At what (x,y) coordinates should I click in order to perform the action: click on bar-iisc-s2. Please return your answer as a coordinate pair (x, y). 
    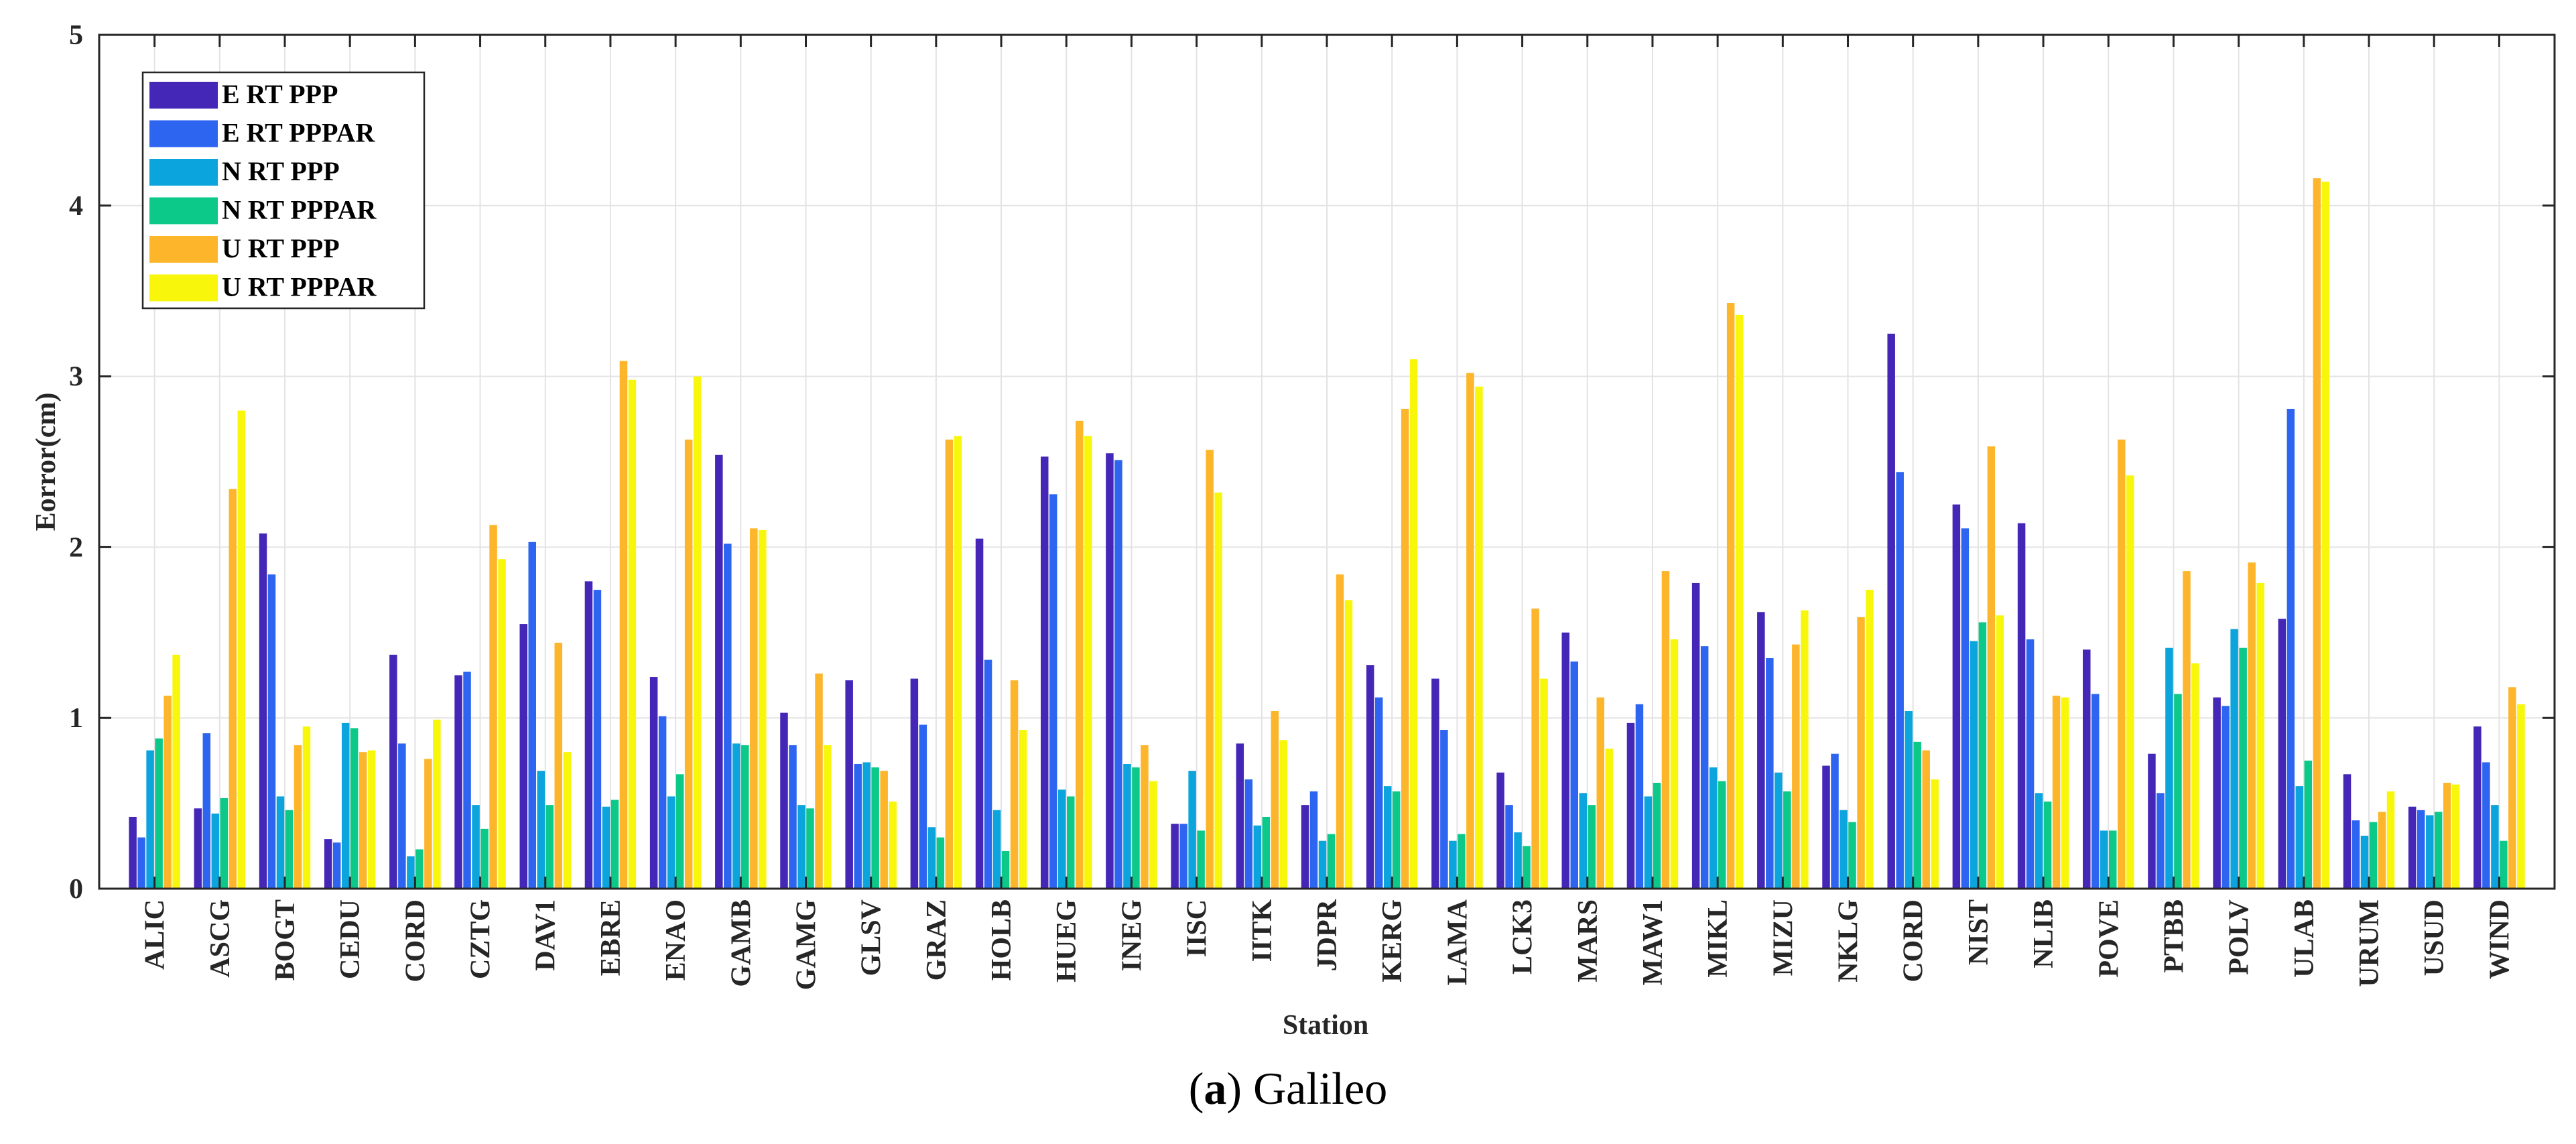
    Looking at the image, I should click on (1183, 857).